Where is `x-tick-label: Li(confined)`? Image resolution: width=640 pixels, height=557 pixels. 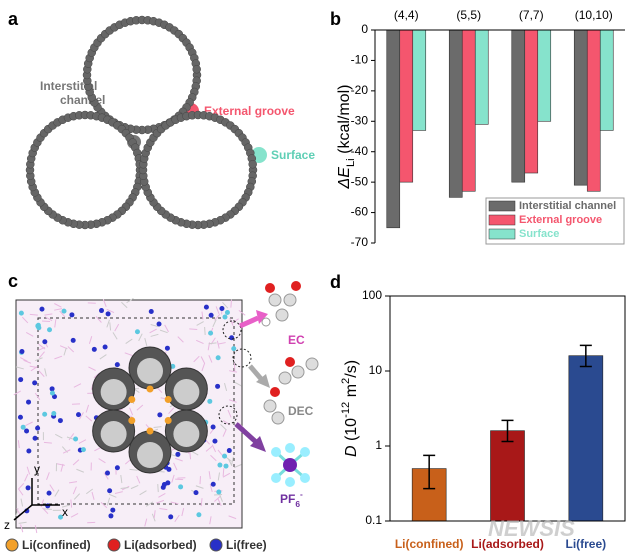
x-tick-label: Li(confined) is located at coordinates (429, 544).